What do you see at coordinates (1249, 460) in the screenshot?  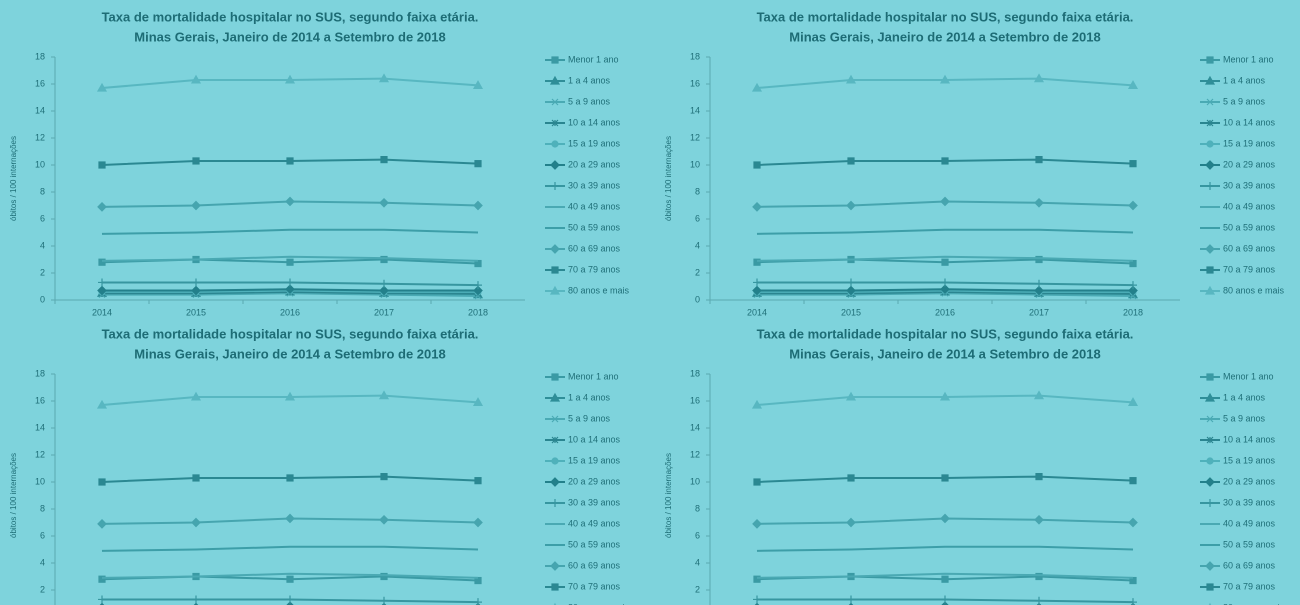 I see `legend-label: 15 a 19 anos` at bounding box center [1249, 460].